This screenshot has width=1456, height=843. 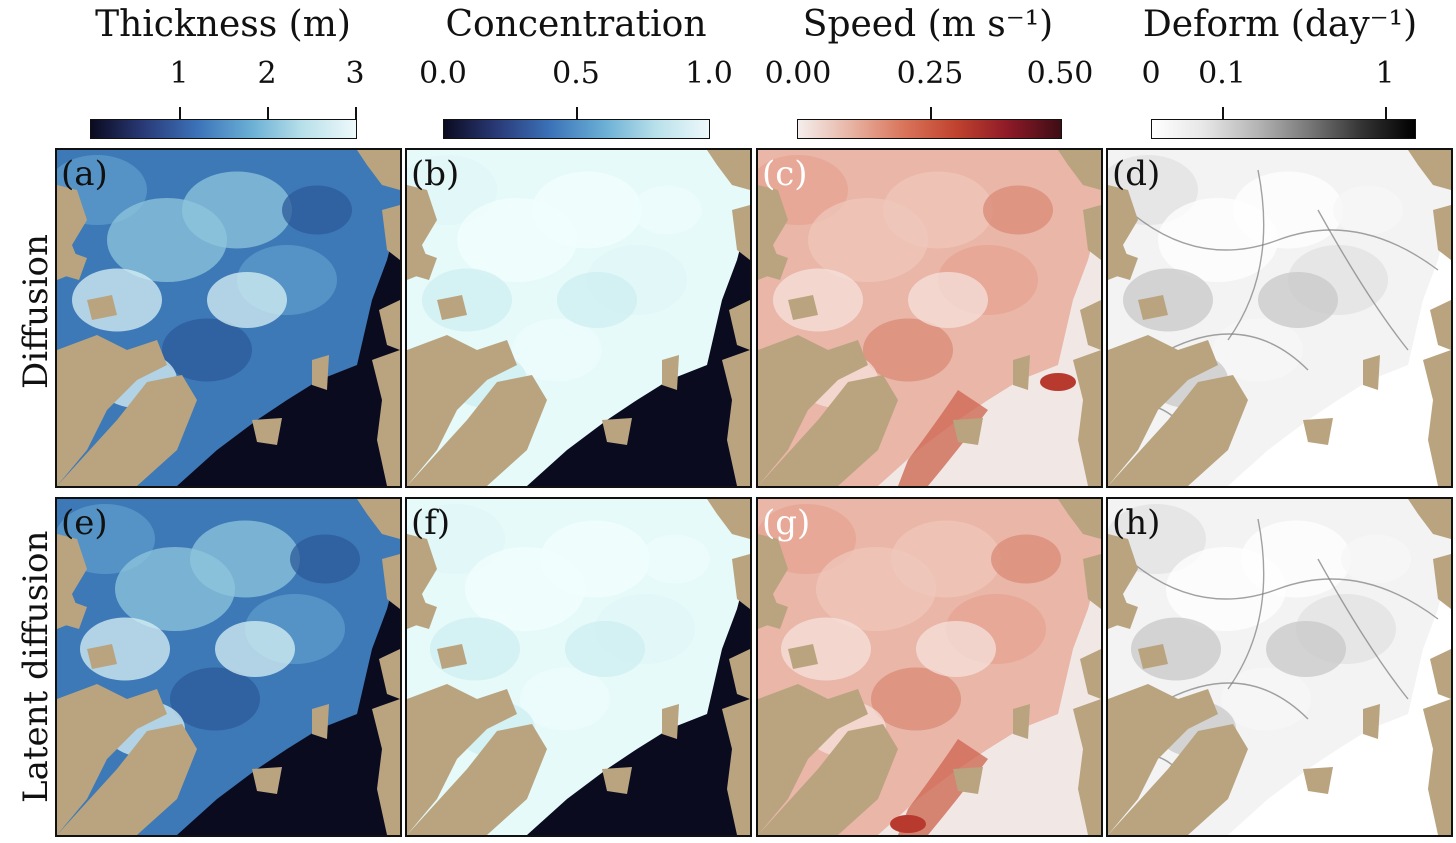 I want to click on map-panel: (d), so click(x=1279, y=318).